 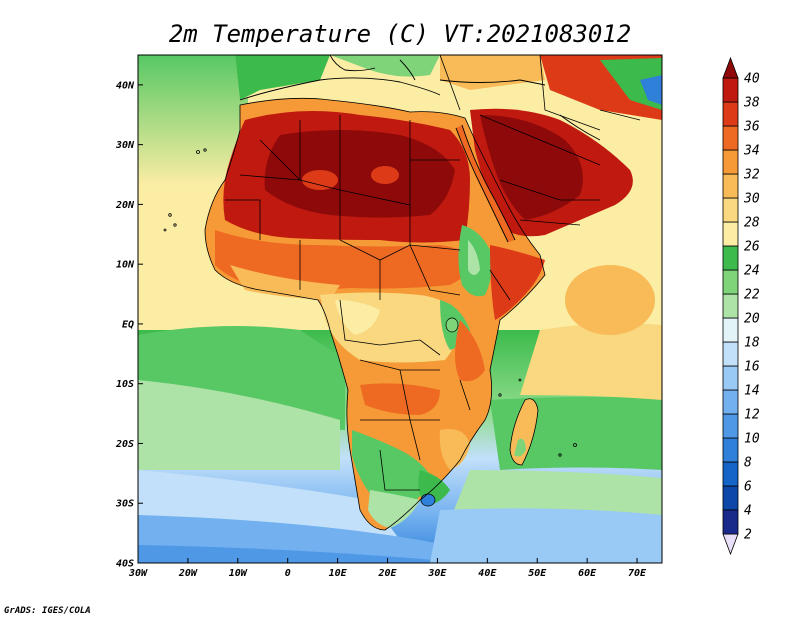 What do you see at coordinates (347, 260) in the screenshot?
I see `sahel-band` at bounding box center [347, 260].